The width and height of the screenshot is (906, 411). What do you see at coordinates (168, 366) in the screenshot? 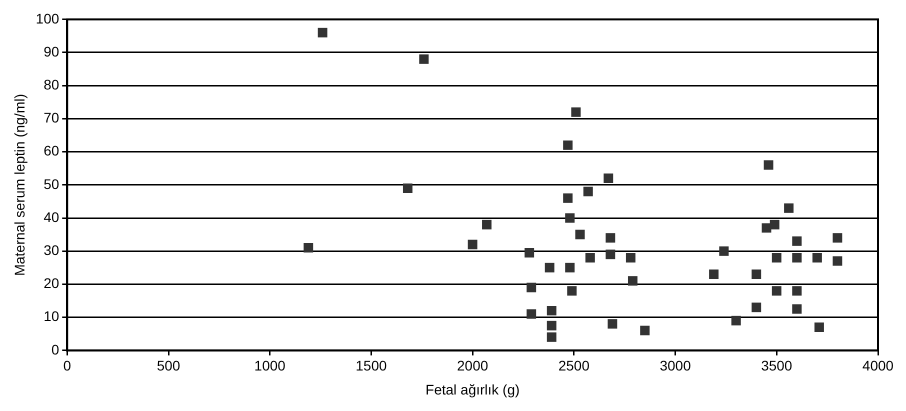
I see `x-tick-label: 500` at bounding box center [168, 366].